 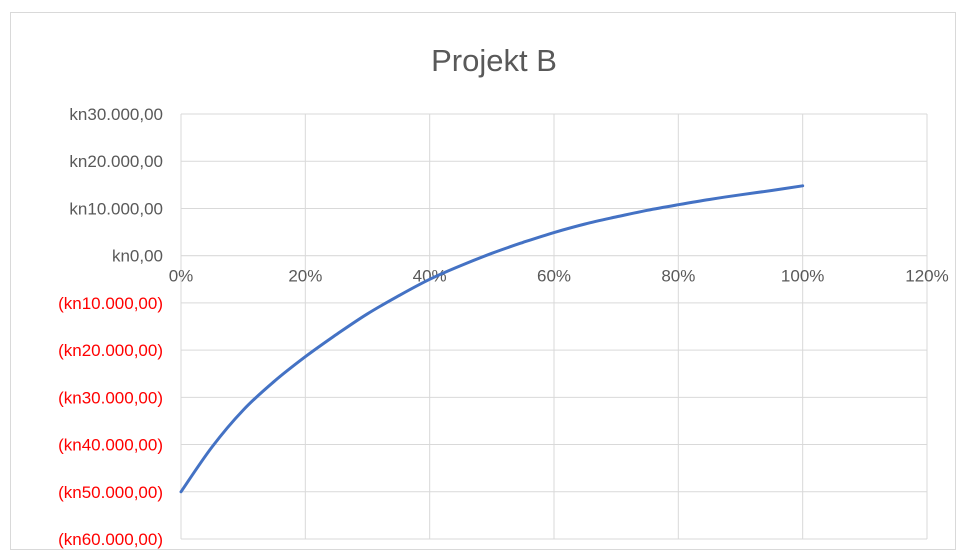 I want to click on x-tick-label: 100%, so click(x=802, y=276).